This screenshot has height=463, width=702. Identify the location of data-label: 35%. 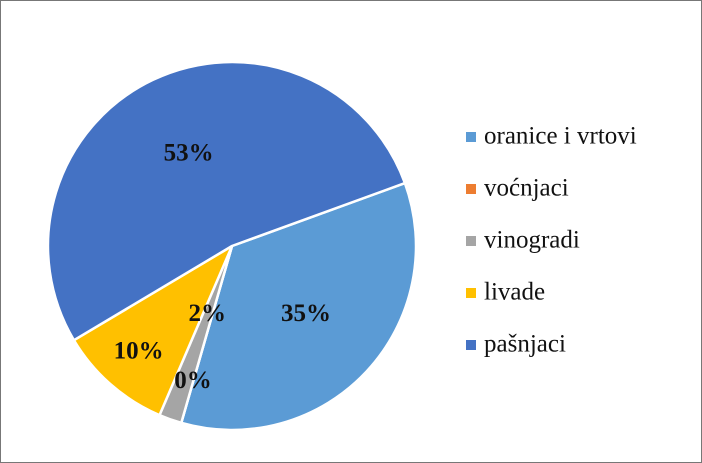
(306, 313).